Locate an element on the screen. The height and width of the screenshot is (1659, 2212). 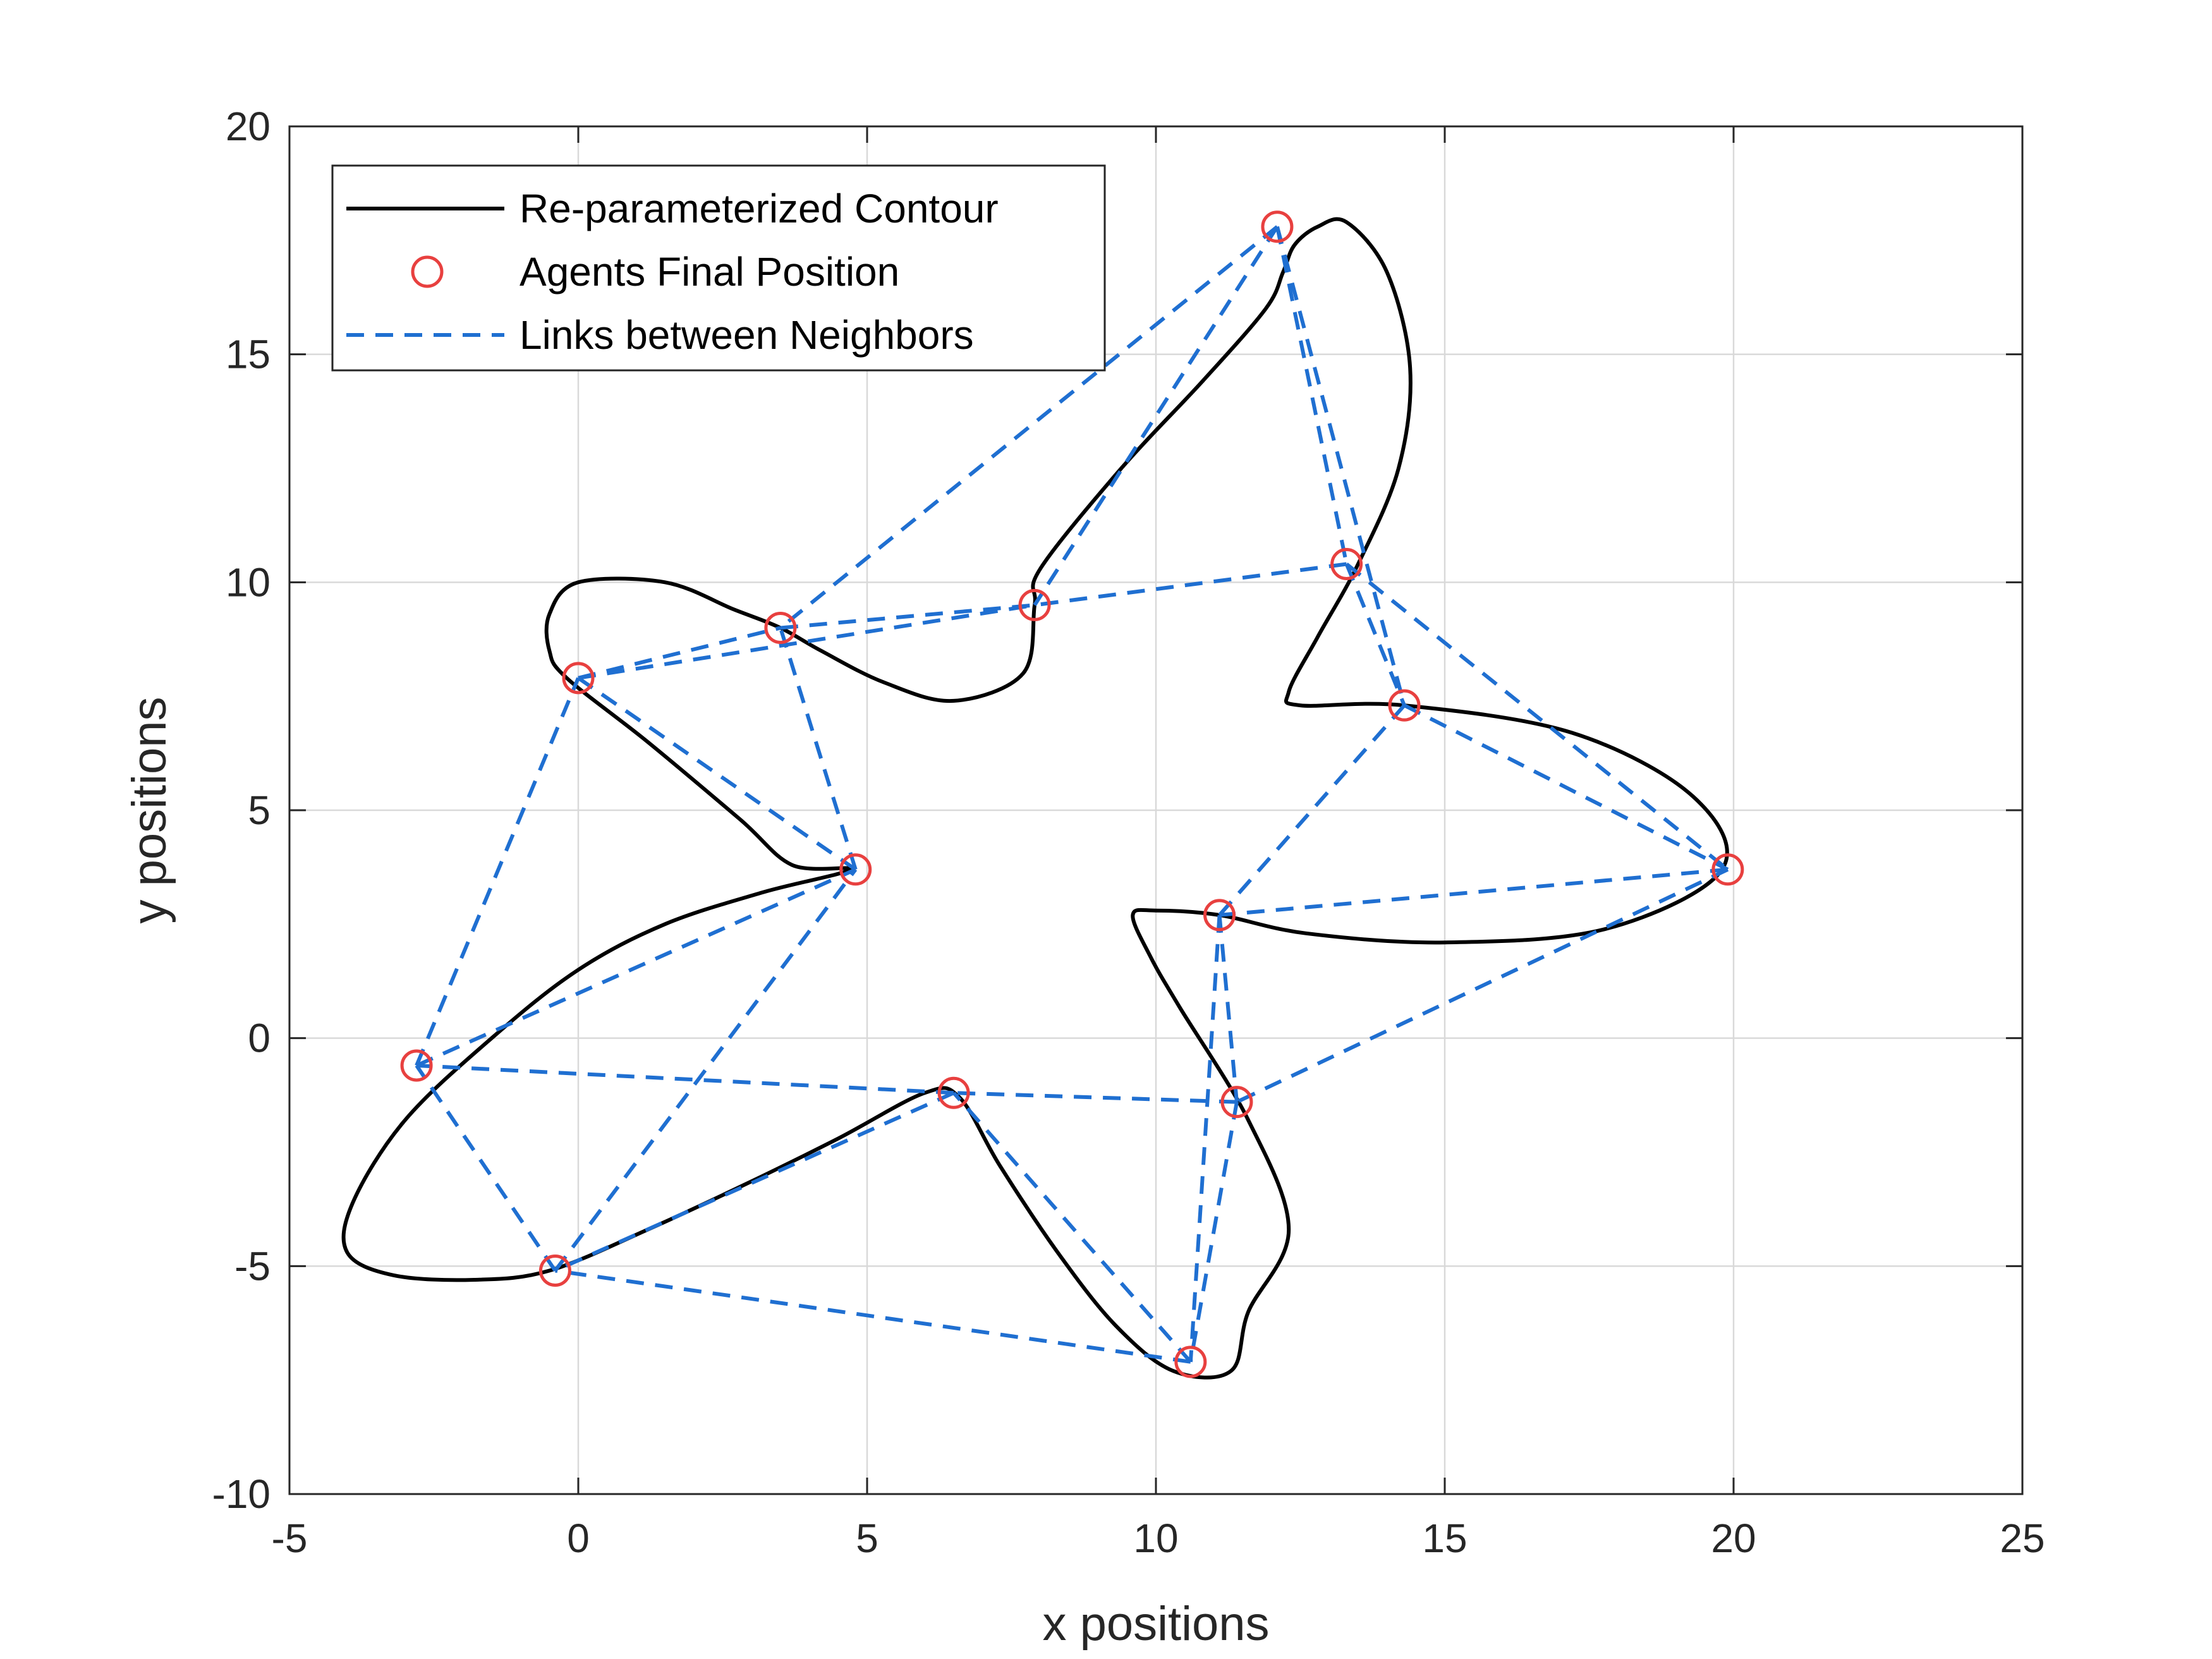
legend-label-contour: Re-parameterized Contour is located at coordinates (759, 208).